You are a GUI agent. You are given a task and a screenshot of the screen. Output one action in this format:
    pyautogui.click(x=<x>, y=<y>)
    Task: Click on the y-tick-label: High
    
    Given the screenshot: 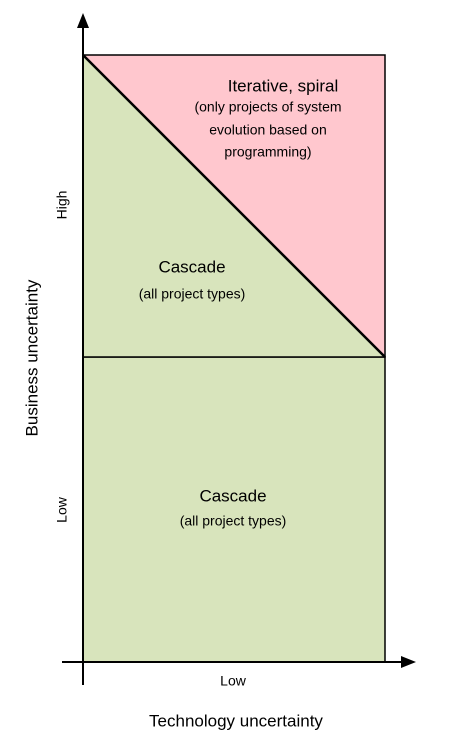 What is the action you would take?
    pyautogui.click(x=62, y=205)
    